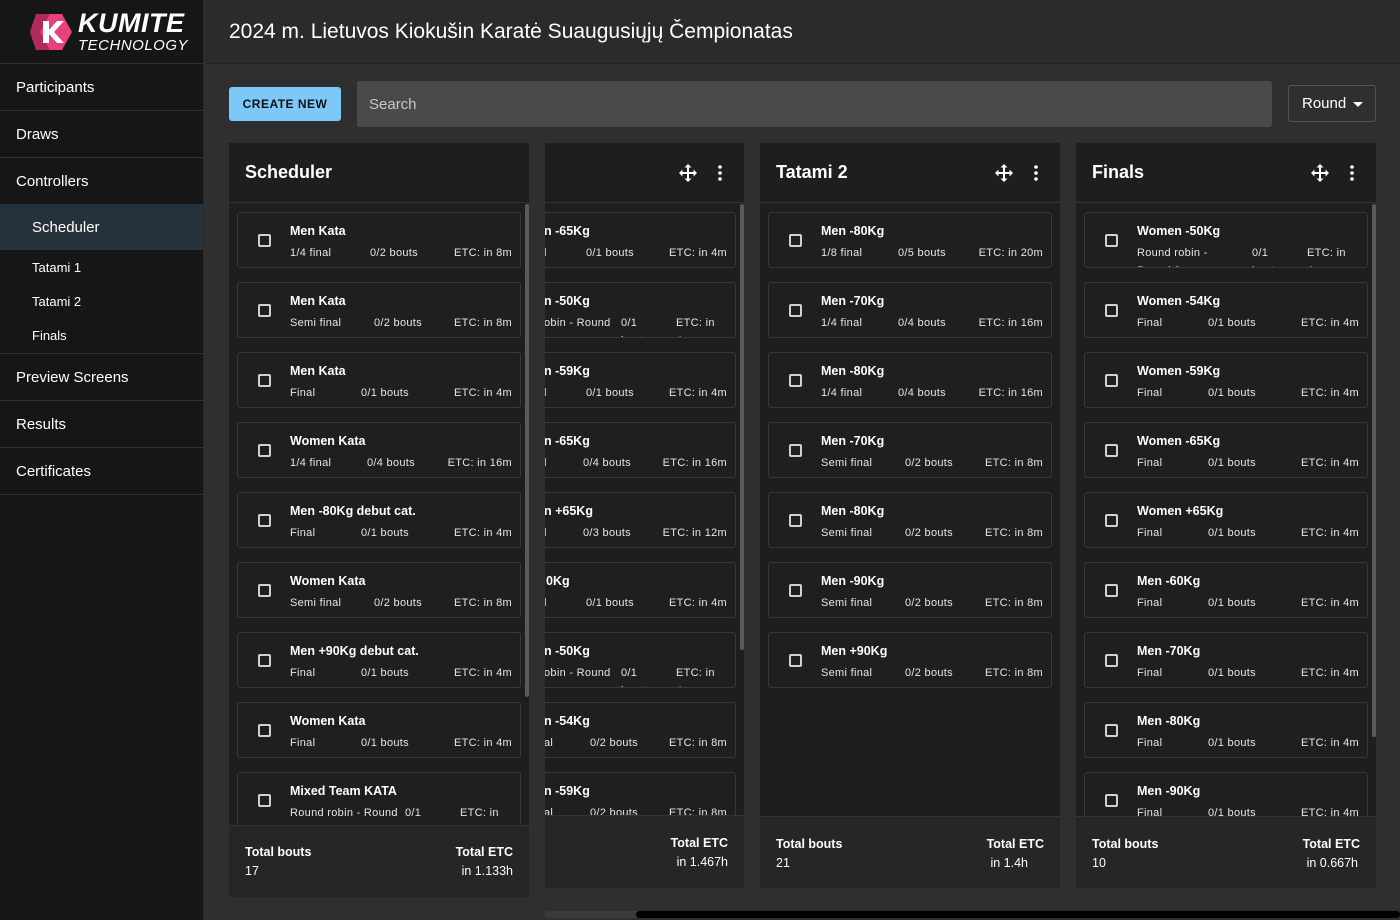 The height and width of the screenshot is (920, 1400). Describe the element at coordinates (640, 450) in the screenshot. I see `schedule-card: n -65Kg l 0/4 bouts ETC: in 16m` at that location.